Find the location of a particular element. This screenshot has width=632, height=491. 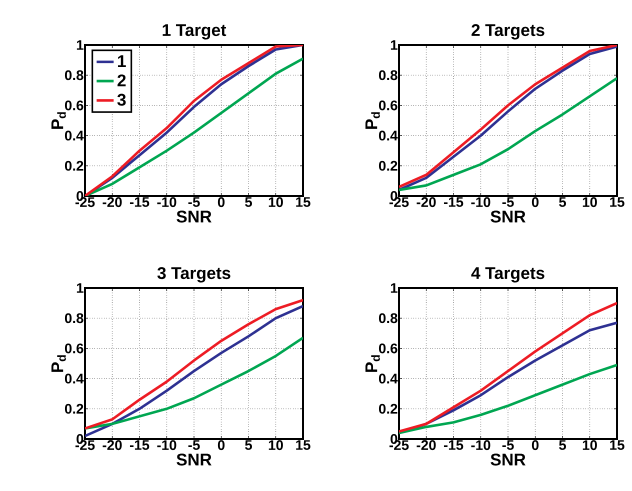

legend-label: 3 is located at coordinates (121, 100).